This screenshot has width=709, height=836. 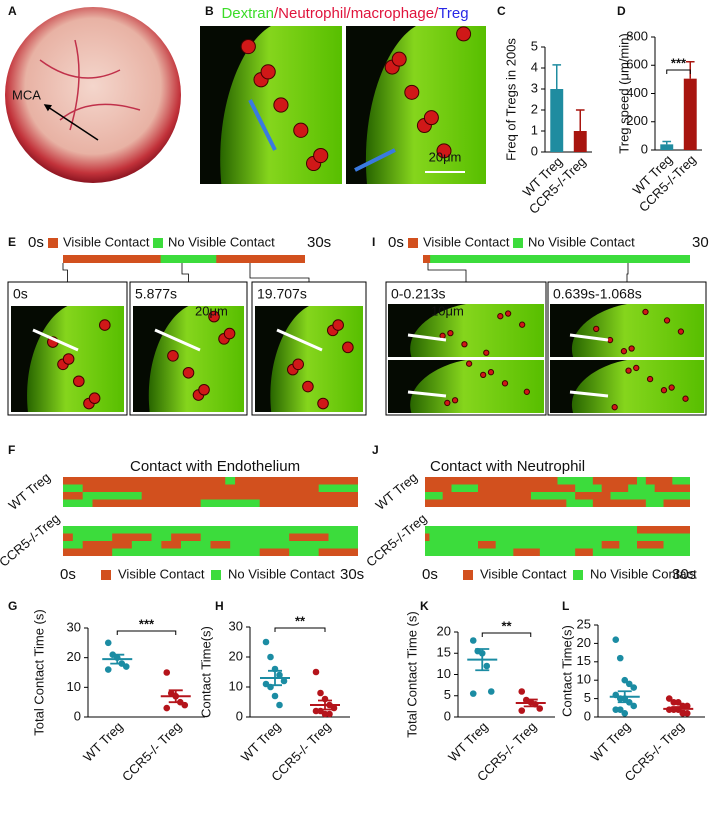 I want to click on title-part: Dextran, so click(x=247, y=13).